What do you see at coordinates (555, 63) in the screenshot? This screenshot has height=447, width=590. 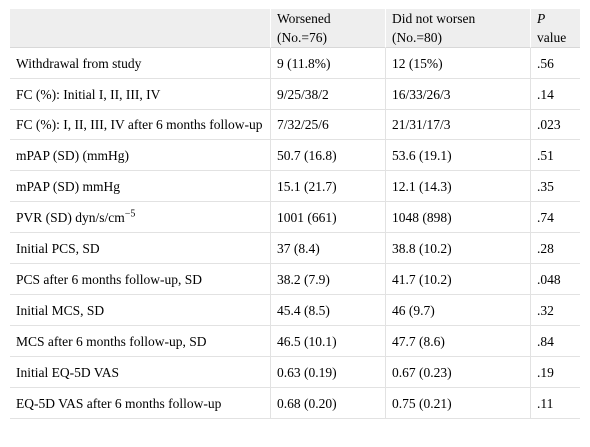 I see `cell-p-value: .56` at bounding box center [555, 63].